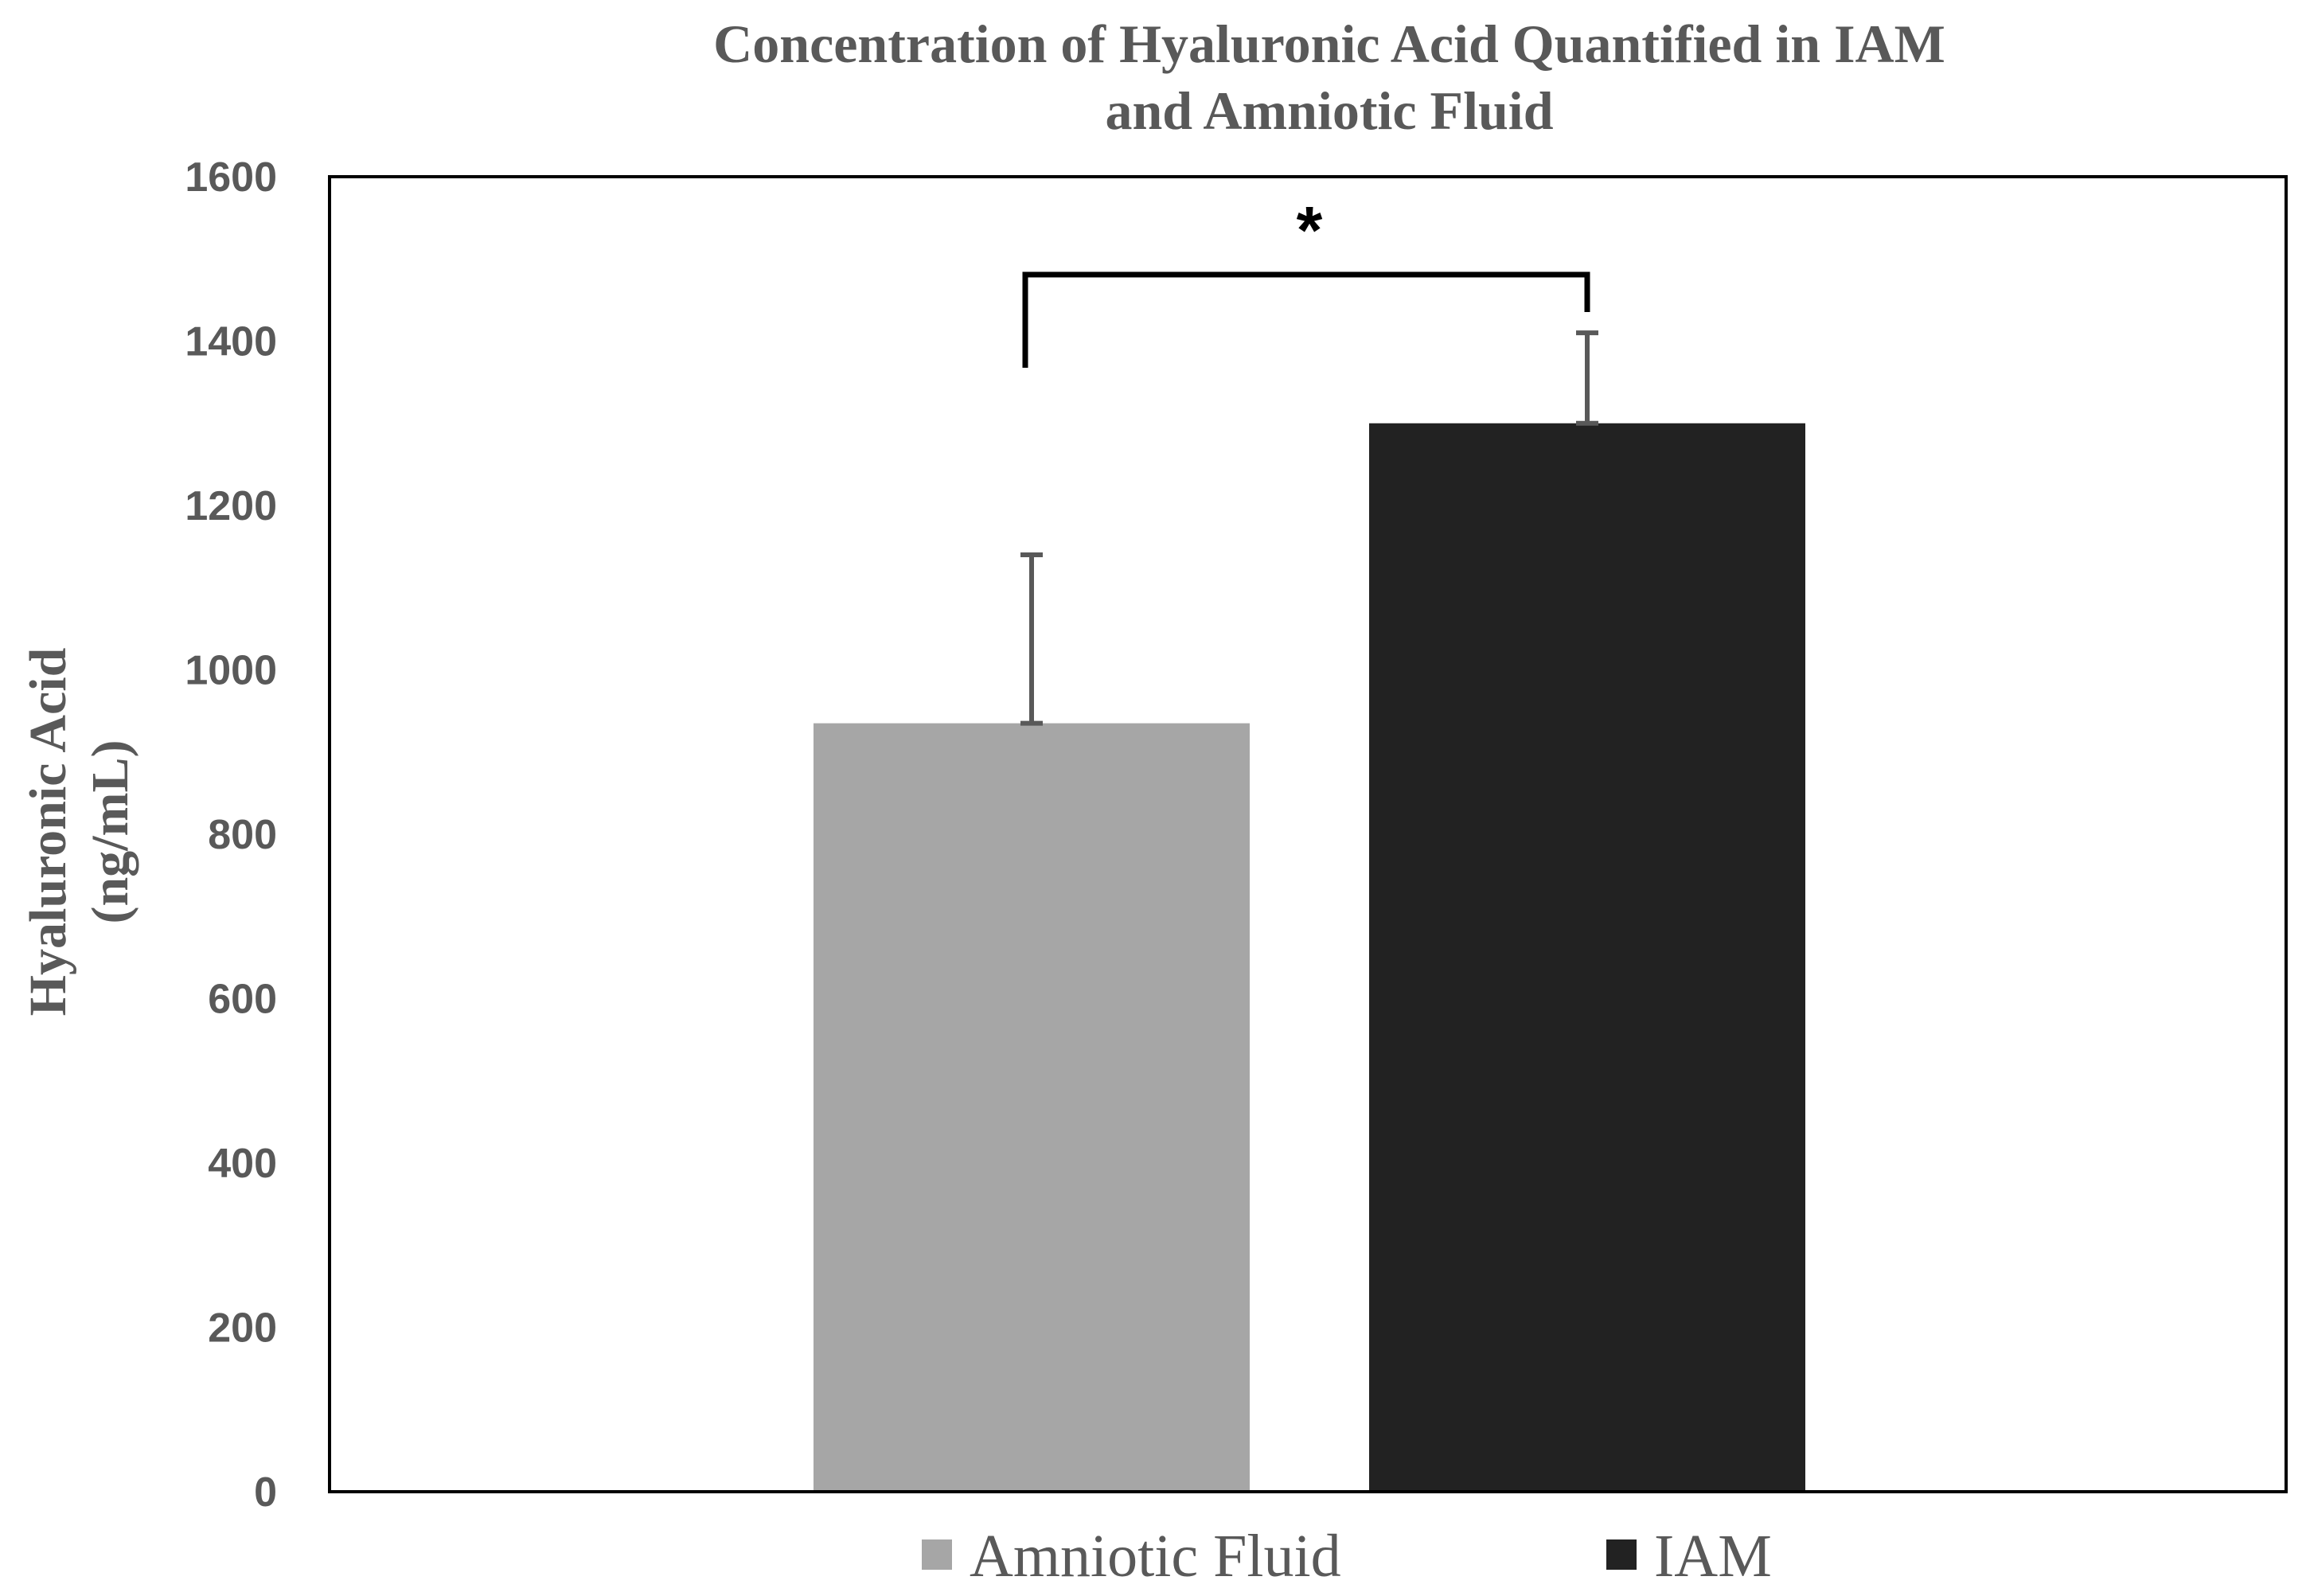 The width and height of the screenshot is (2306, 1596). Describe the element at coordinates (48, 833) in the screenshot. I see `y-axis-label-line-1: Hyaluronic Acid` at that location.